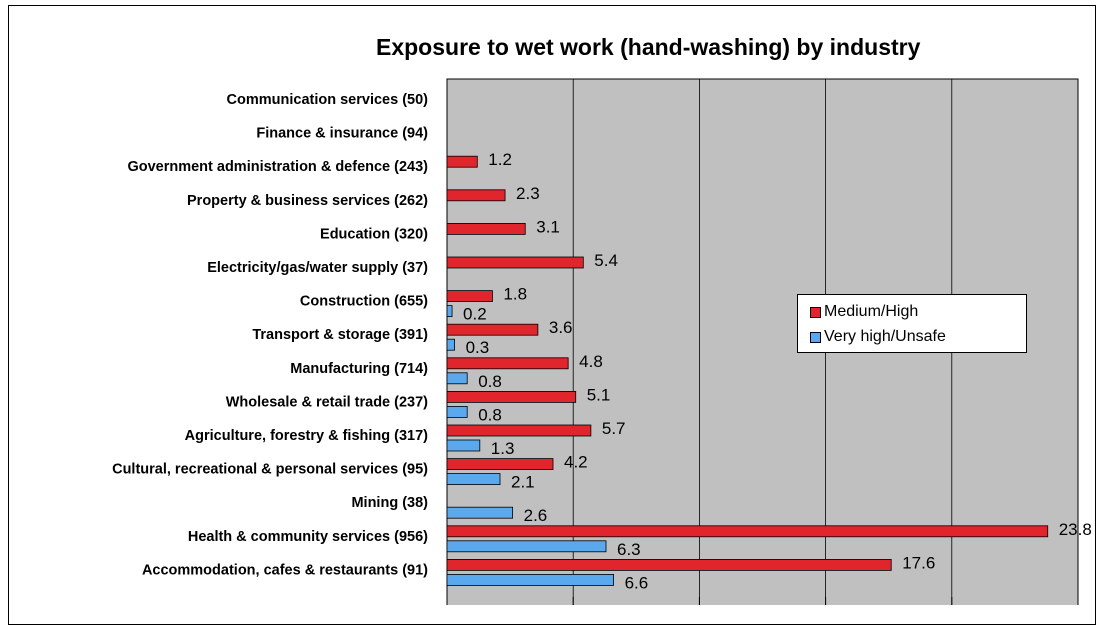  Describe the element at coordinates (306, 436) in the screenshot. I see `category-label-agriculture-forestry-fishing-317: Agriculture, forestry & fishing (317)` at that location.